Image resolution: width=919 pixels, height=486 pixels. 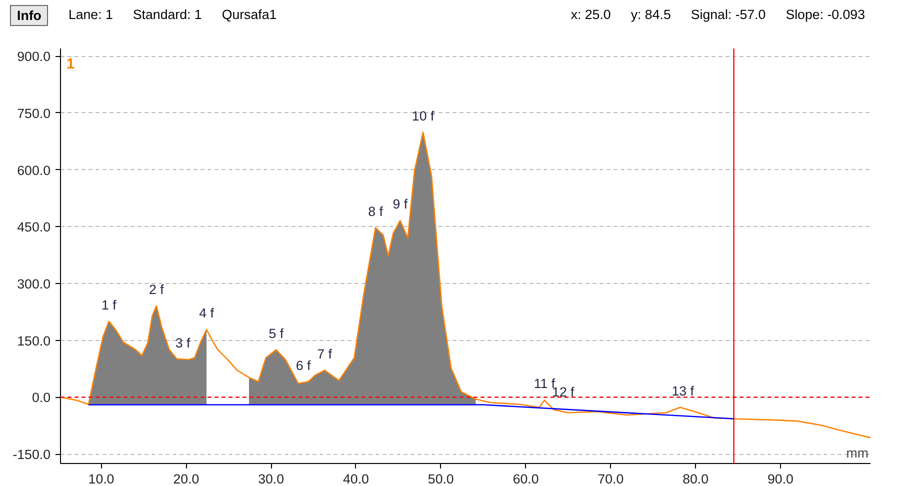 I want to click on x-tick-label: 50.0, so click(x=441, y=479).